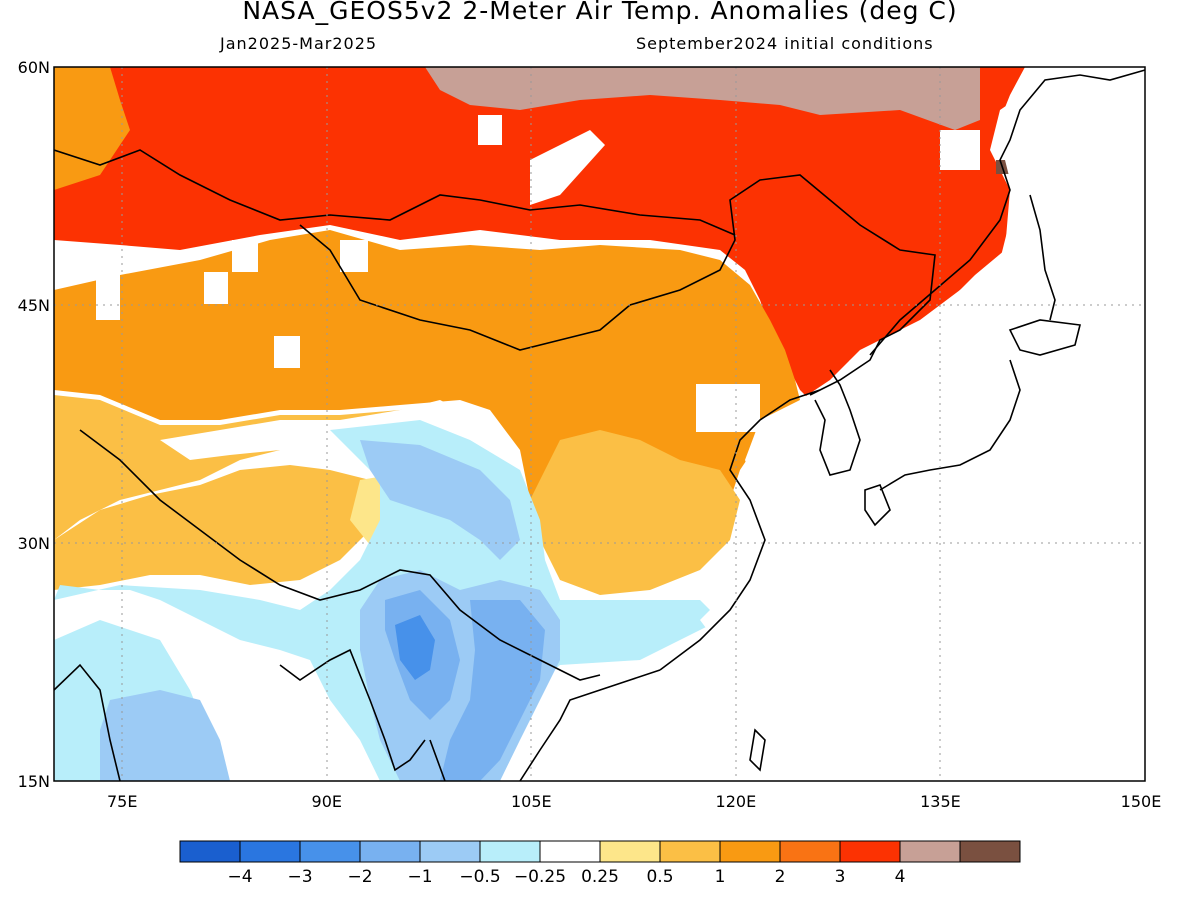 This screenshot has height=900, width=1200. I want to click on lat-tick-label: 15N, so click(34, 781).